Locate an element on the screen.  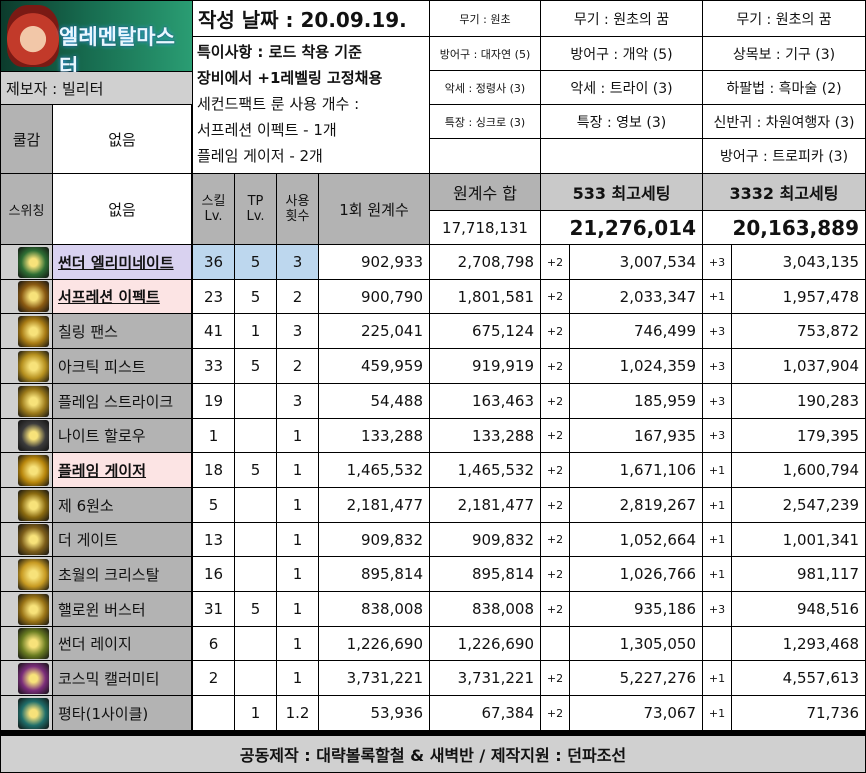
set-3332-value: 4,557,613 is located at coordinates (798, 678).